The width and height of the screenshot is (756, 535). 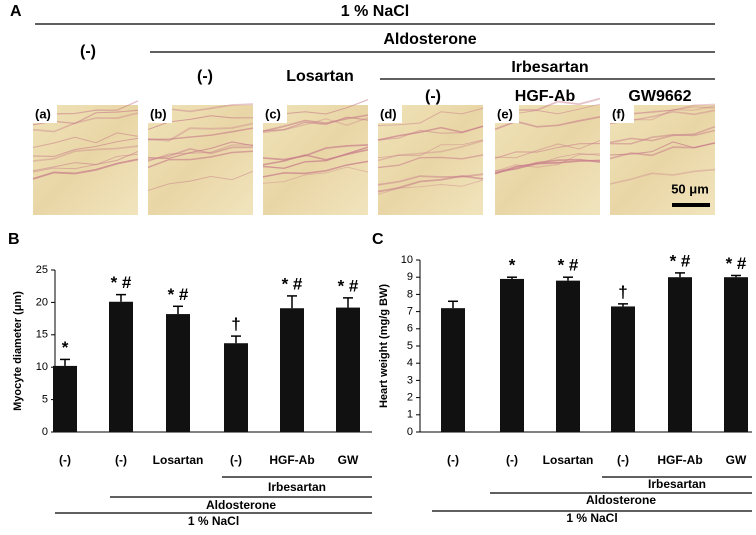 What do you see at coordinates (14, 239) in the screenshot?
I see `panel-label: B` at bounding box center [14, 239].